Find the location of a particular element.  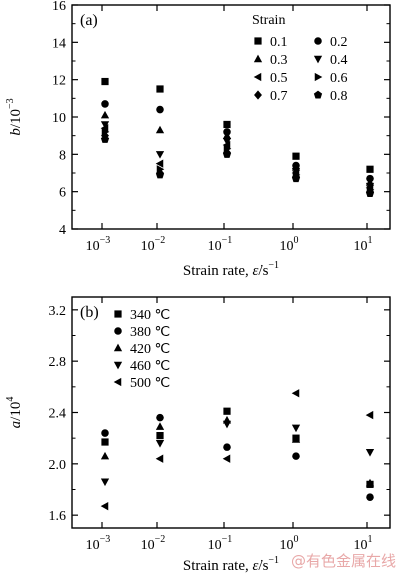

x-axis-label-var: ε̇ is located at coordinates (257, 271).